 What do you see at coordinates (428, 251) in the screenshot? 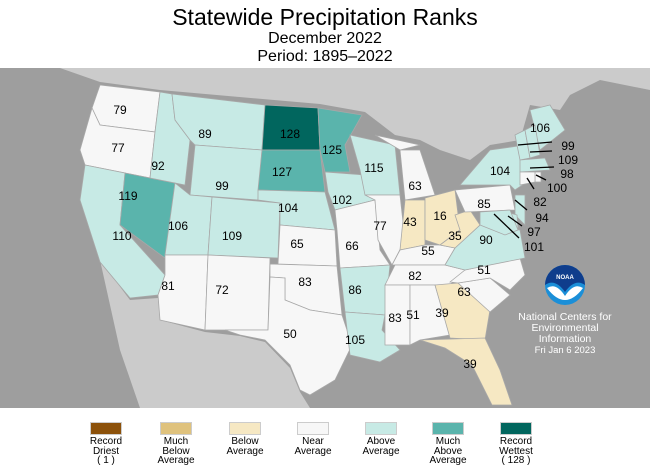
I see `rank-label-ky: 55` at bounding box center [428, 251].